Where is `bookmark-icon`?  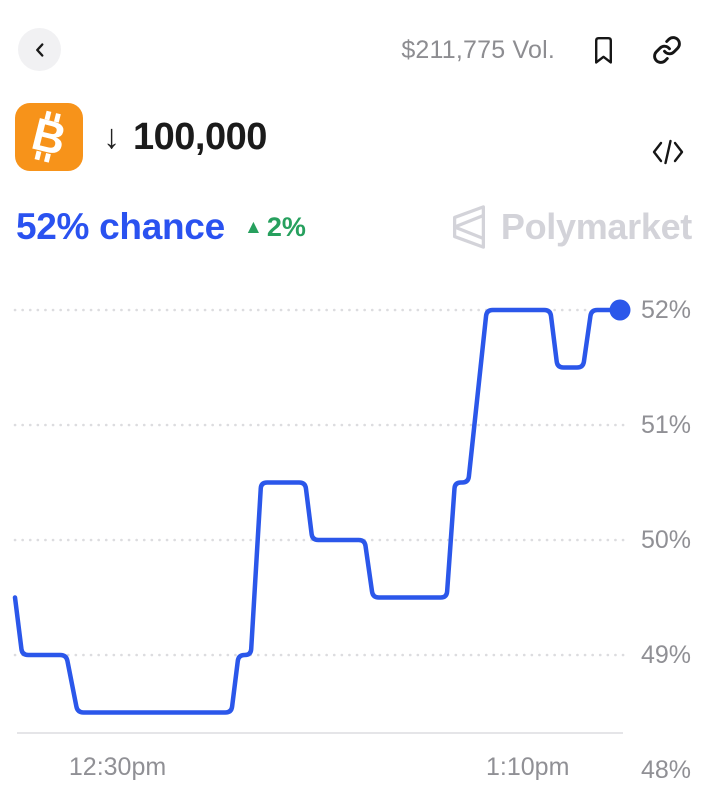 bookmark-icon is located at coordinates (603, 50).